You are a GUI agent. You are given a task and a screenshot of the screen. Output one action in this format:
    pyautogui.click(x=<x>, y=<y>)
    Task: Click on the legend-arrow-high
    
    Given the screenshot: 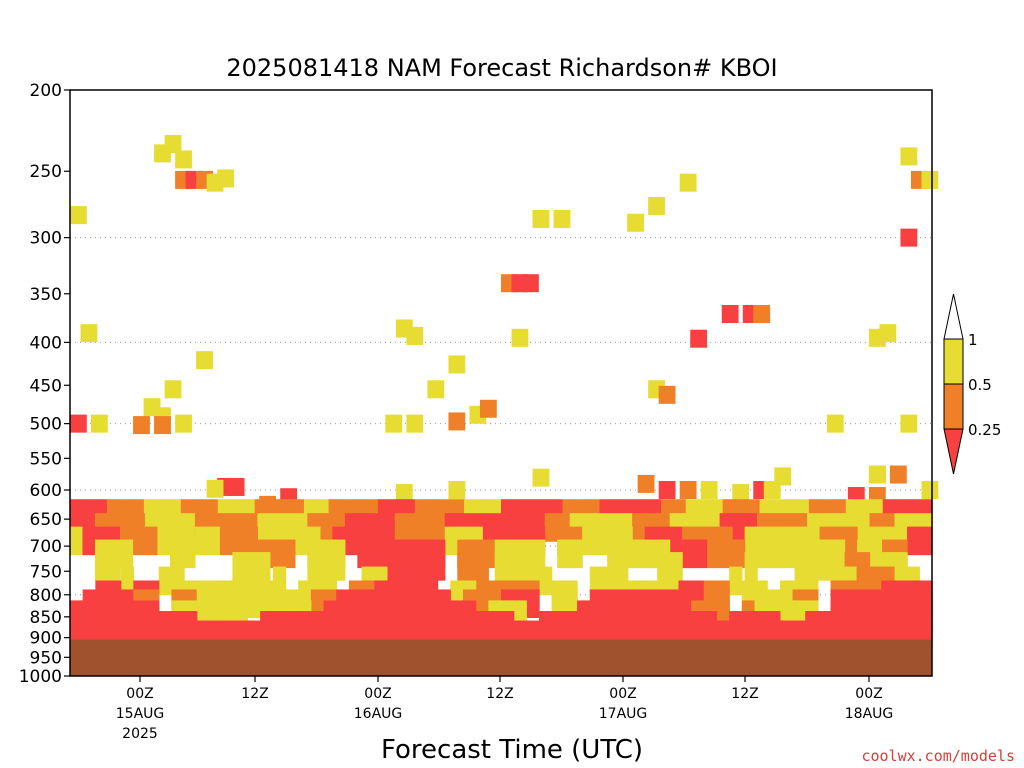 What is the action you would take?
    pyautogui.click(x=953, y=316)
    